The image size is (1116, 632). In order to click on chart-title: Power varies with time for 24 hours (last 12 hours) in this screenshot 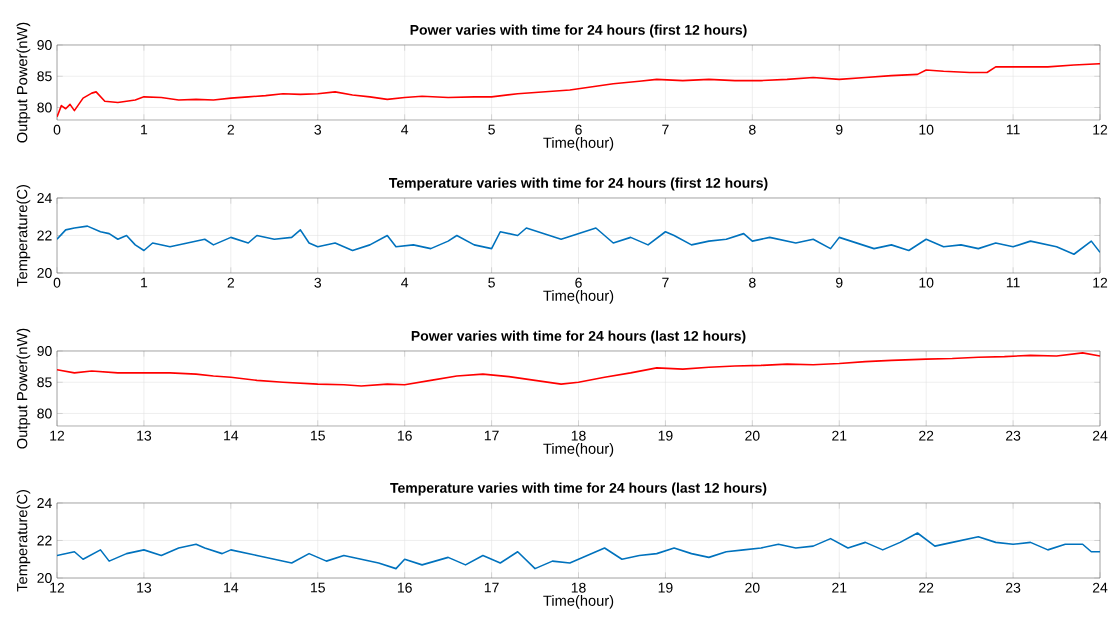, I will do `click(578, 337)`.